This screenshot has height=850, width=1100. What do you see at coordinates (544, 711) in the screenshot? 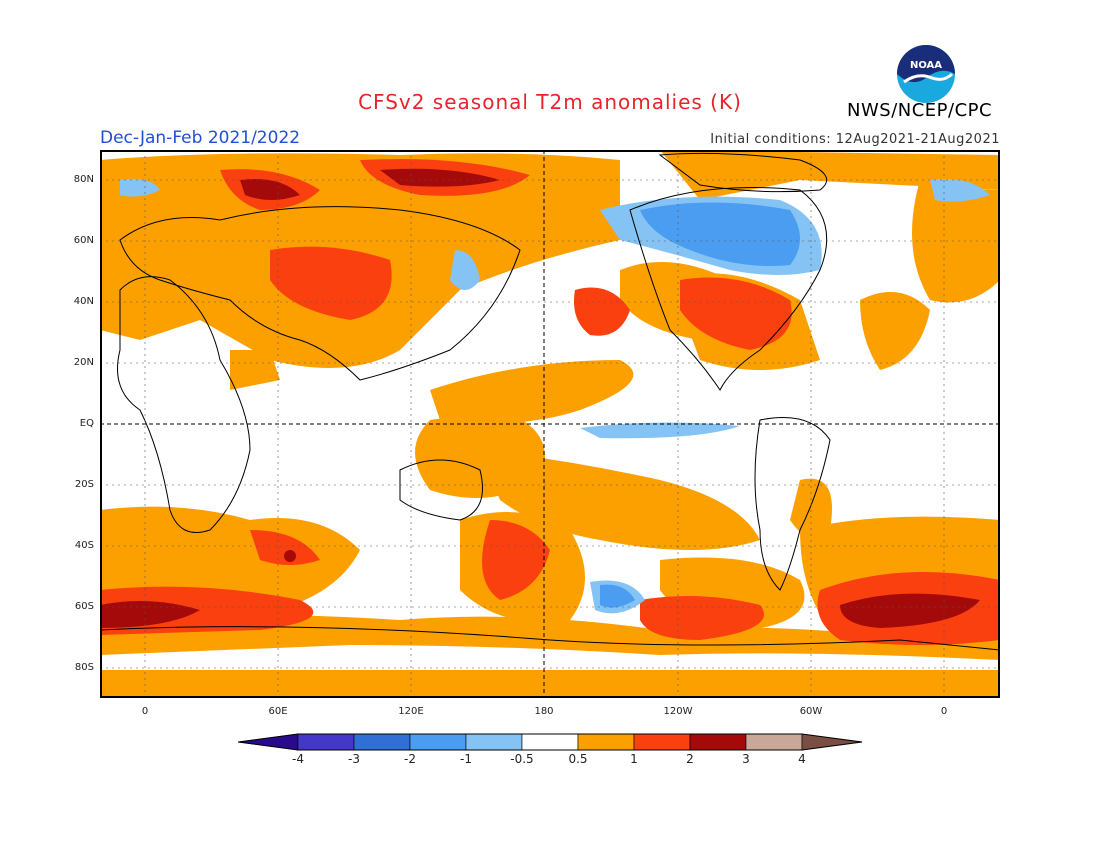
I see `lon-label-180: 180` at bounding box center [544, 711].